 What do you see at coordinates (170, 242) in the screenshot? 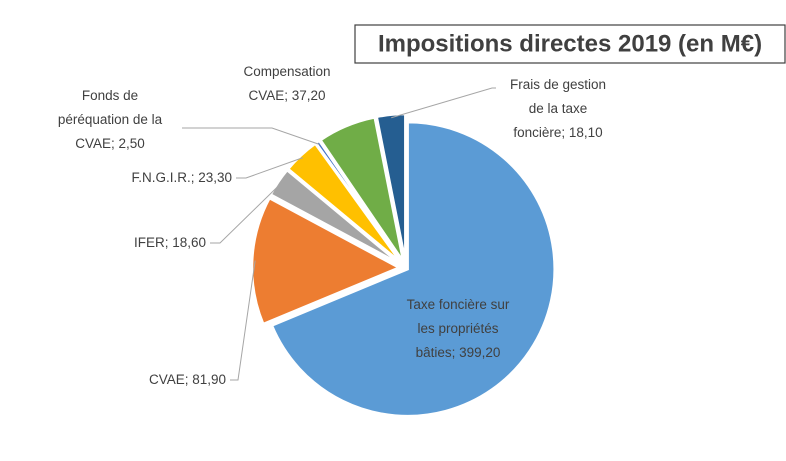
I see `data-label: IFER; 18,60` at bounding box center [170, 242].